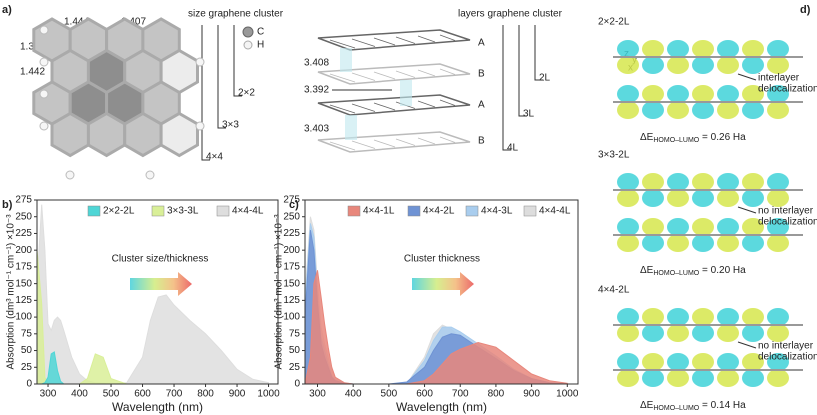 This screenshot has height=415, width=817. Describe the element at coordinates (779, 78) in the screenshot. I see `note: interlayer` at that location.